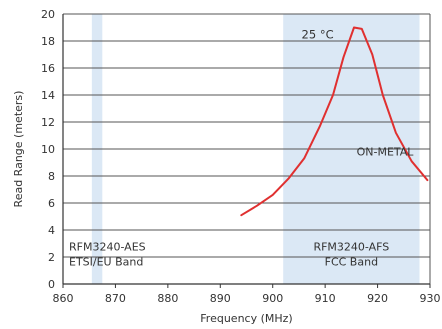 The width and height of the screenshot is (442, 329). I want to click on y-axis-title: Read Range (meters), so click(18, 149).